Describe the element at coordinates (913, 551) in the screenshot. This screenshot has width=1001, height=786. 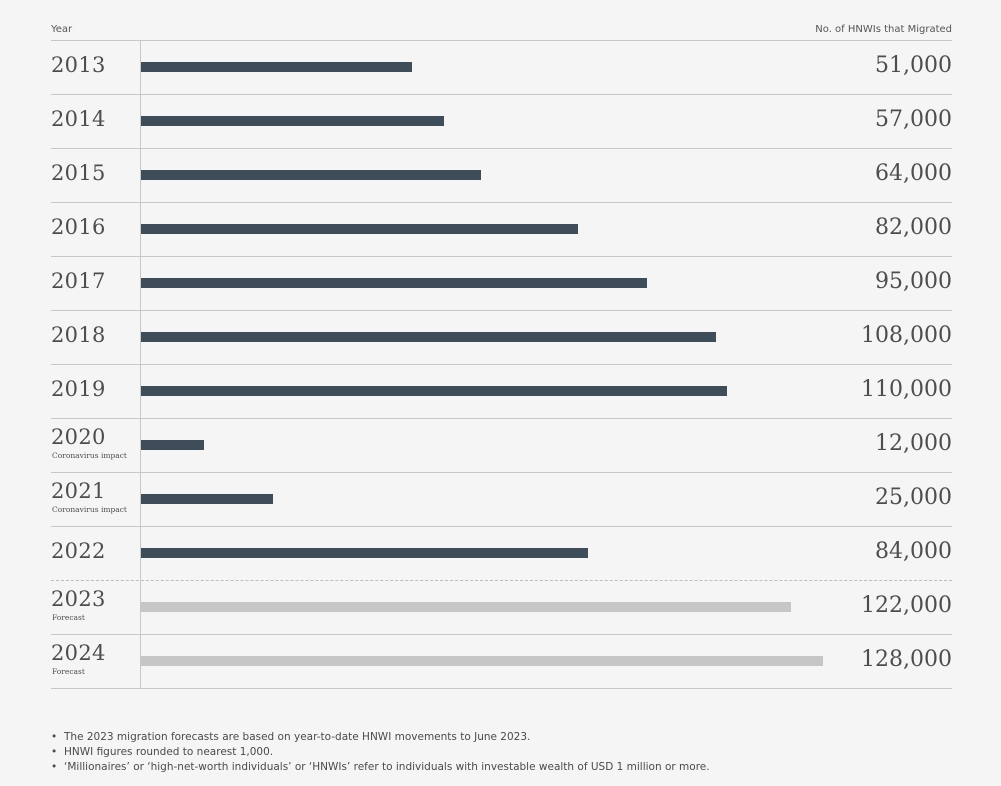
I see `value-label: 84,000` at that location.